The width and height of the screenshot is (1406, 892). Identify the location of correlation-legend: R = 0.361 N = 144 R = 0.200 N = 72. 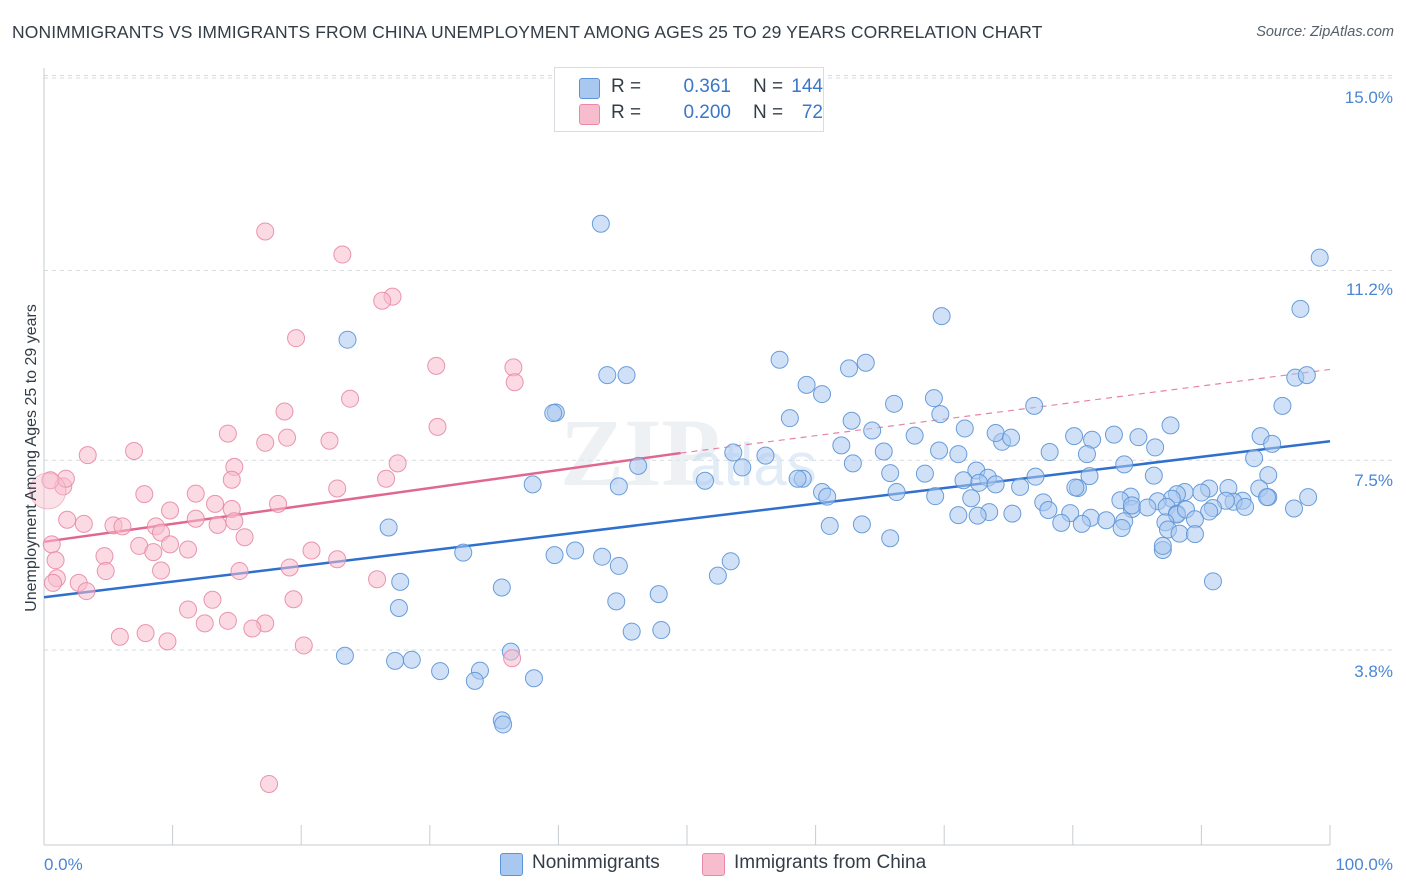
(689, 99).